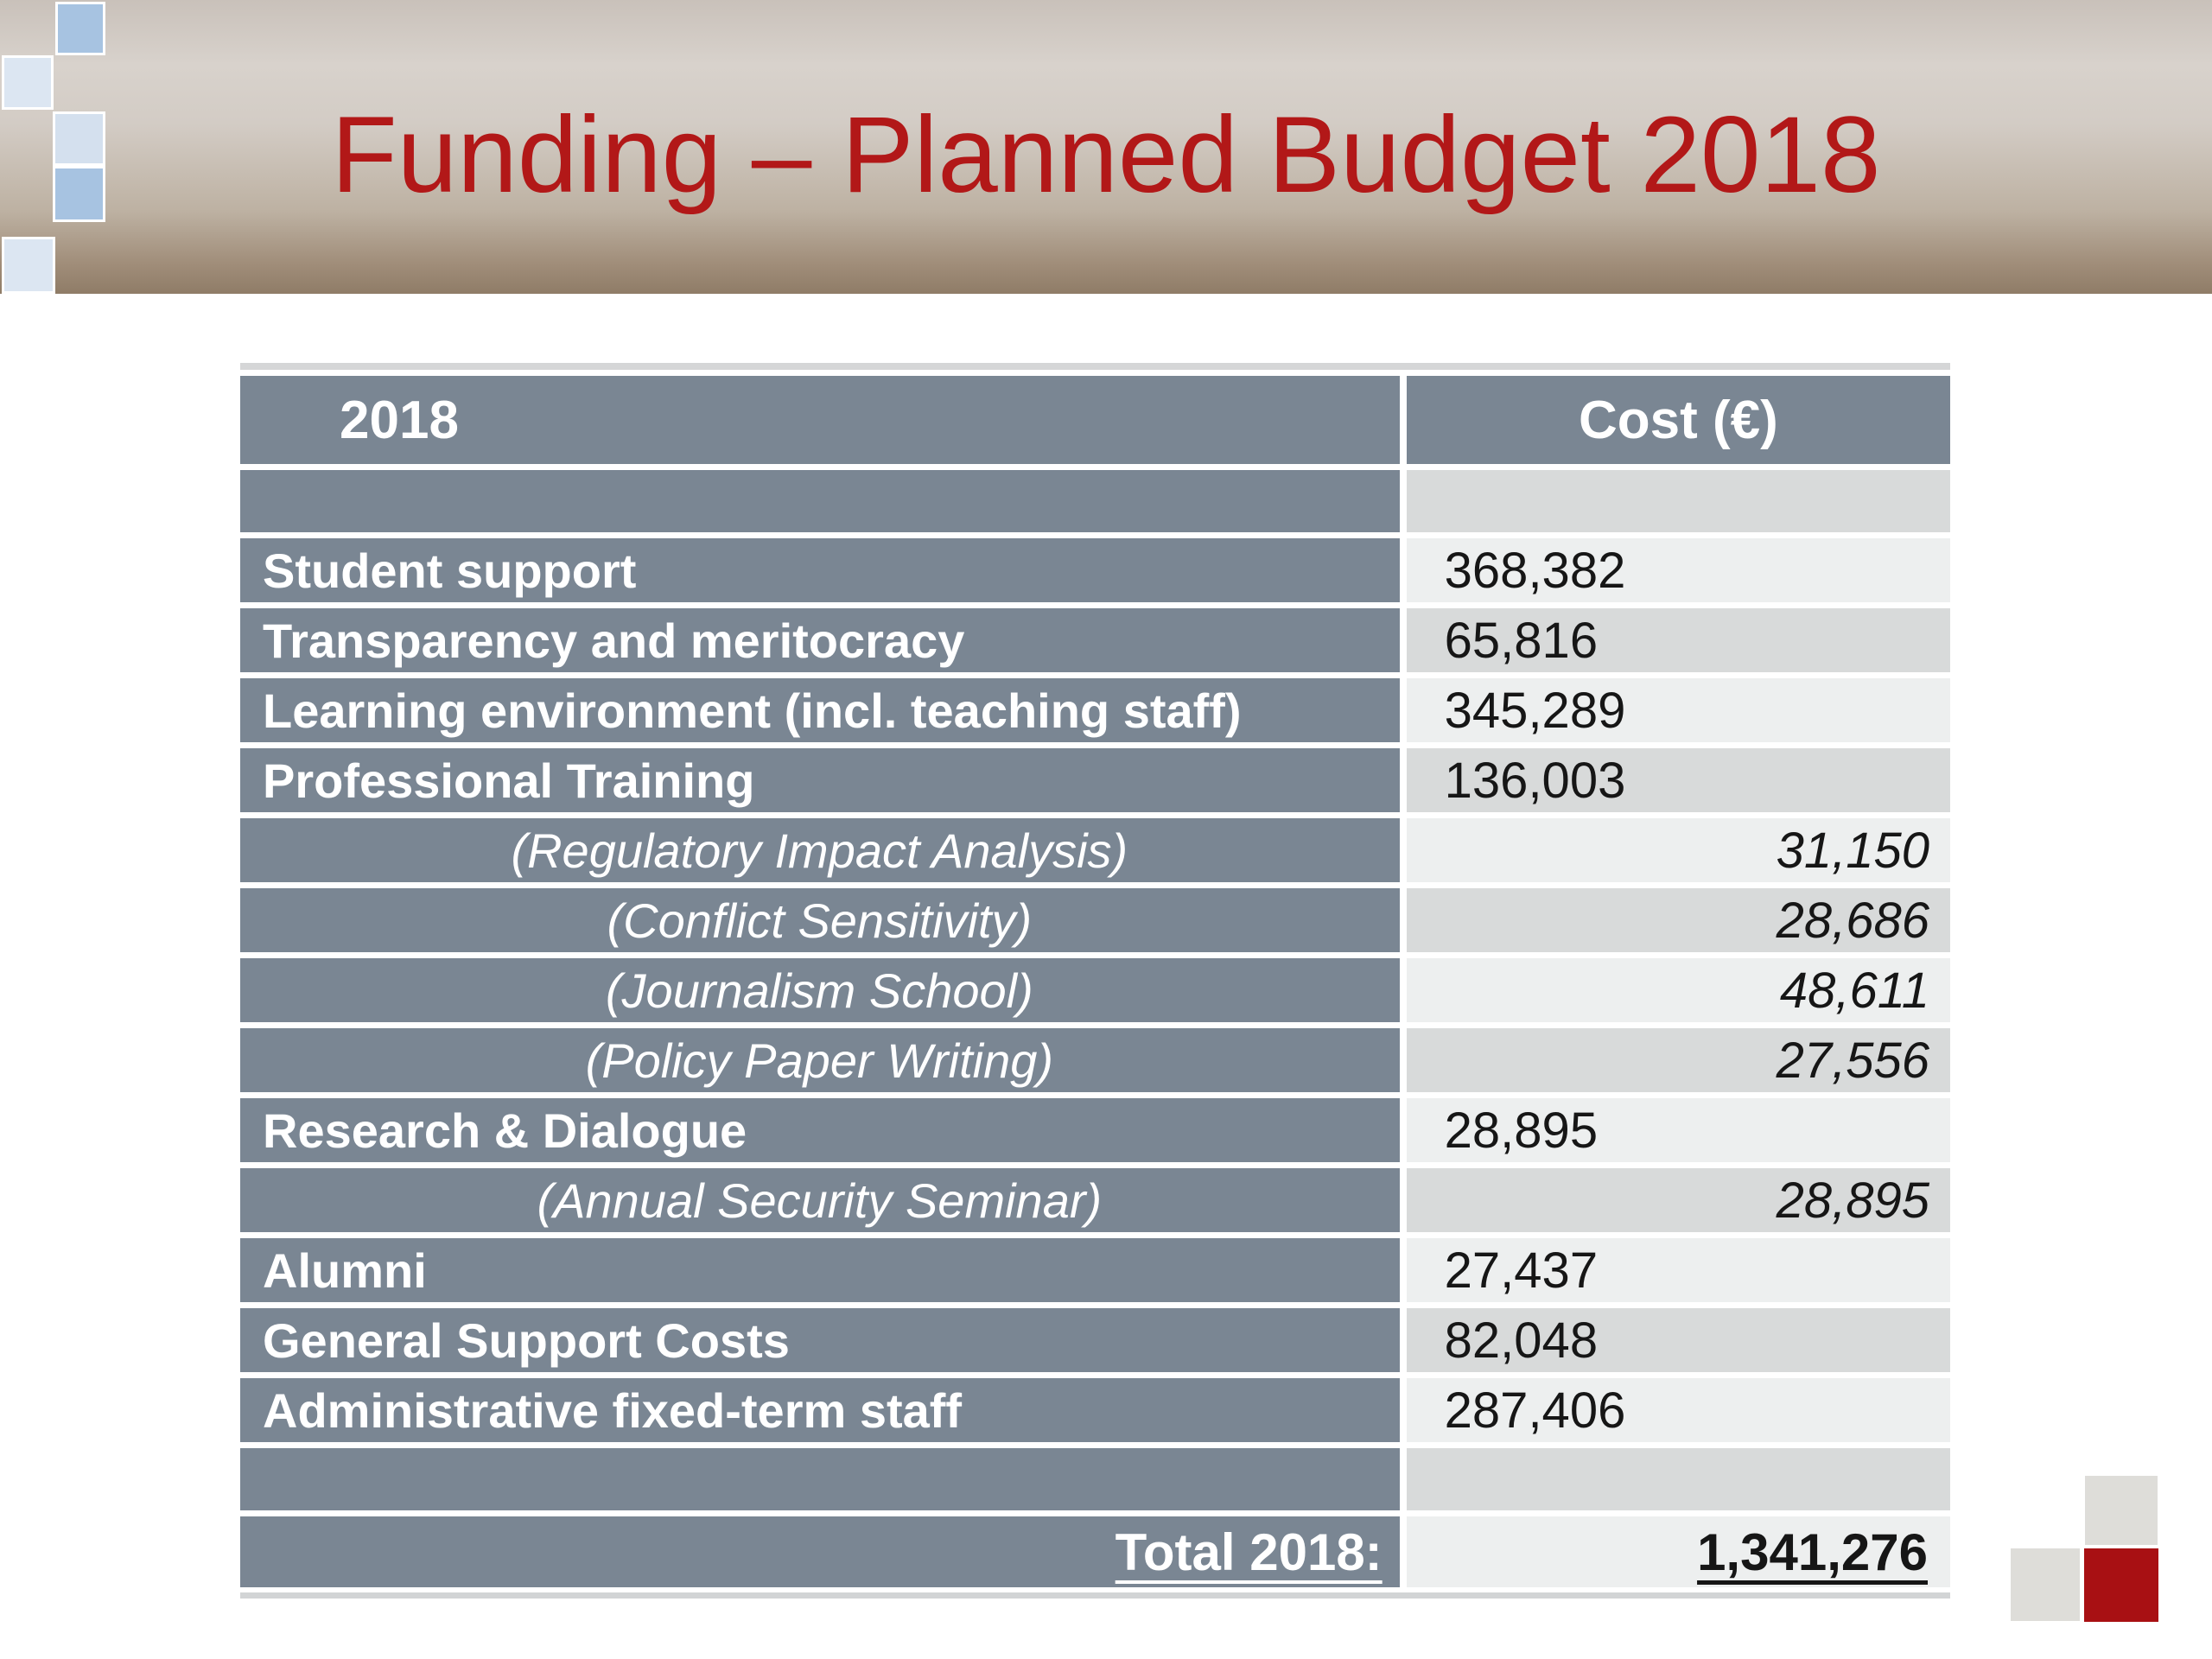  I want to click on row-label: Research & Dialogue, so click(823, 1130).